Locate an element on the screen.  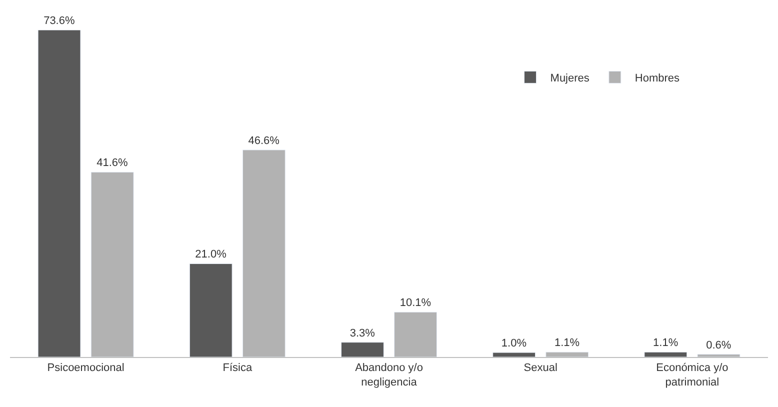
x-tick-label: Económica y/o patrimonial is located at coordinates (692, 375).